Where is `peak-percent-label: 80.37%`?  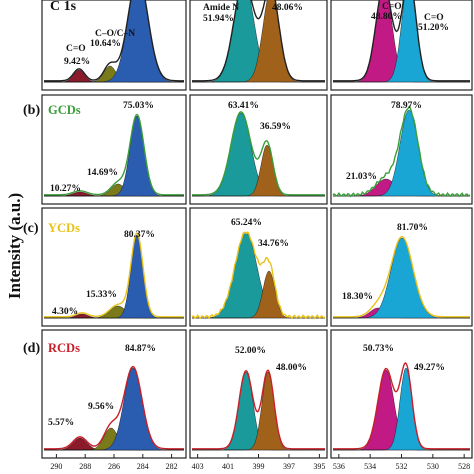
peak-percent-label: 80.37% is located at coordinates (139, 235).